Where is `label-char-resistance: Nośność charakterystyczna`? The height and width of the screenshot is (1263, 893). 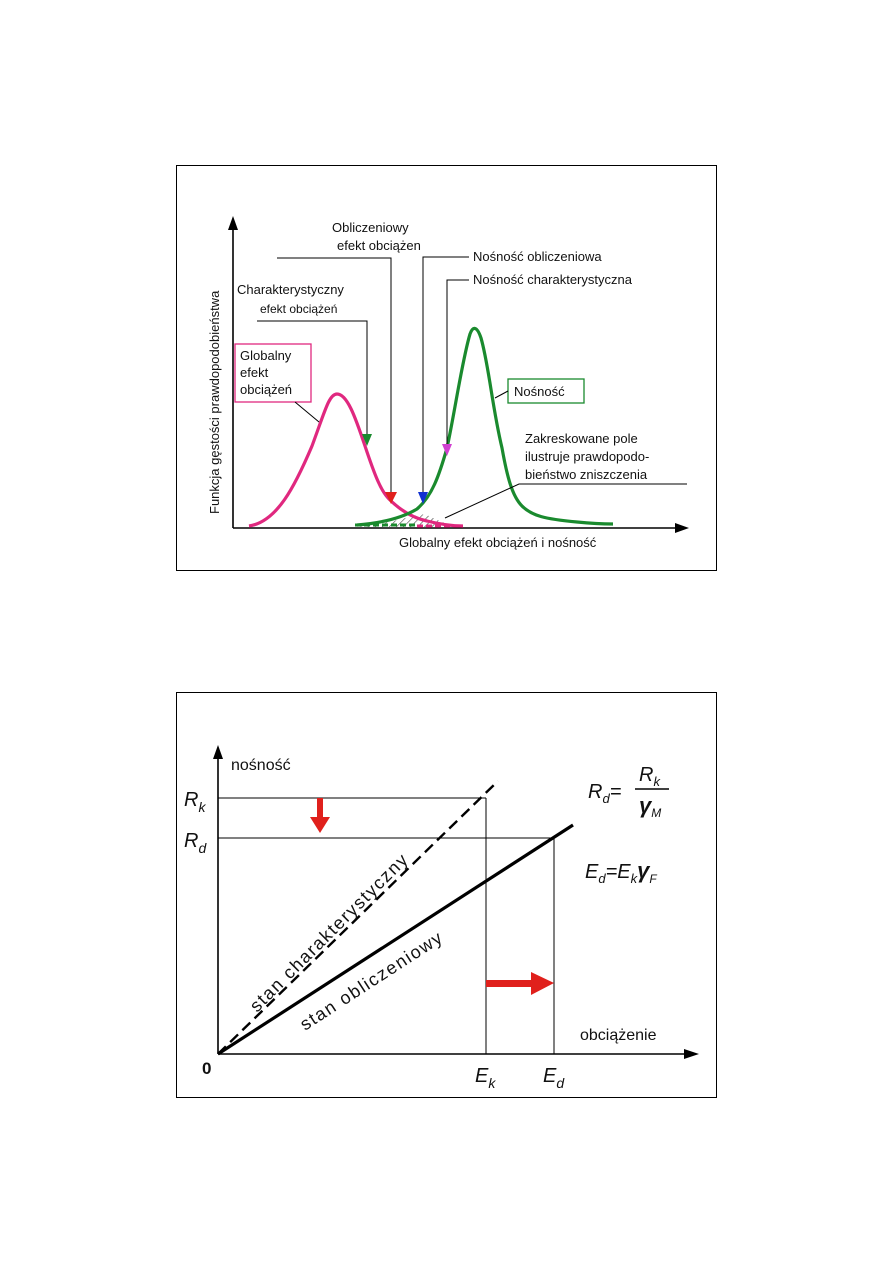 label-char-resistance: Nośność charakterystyczna is located at coordinates (553, 279).